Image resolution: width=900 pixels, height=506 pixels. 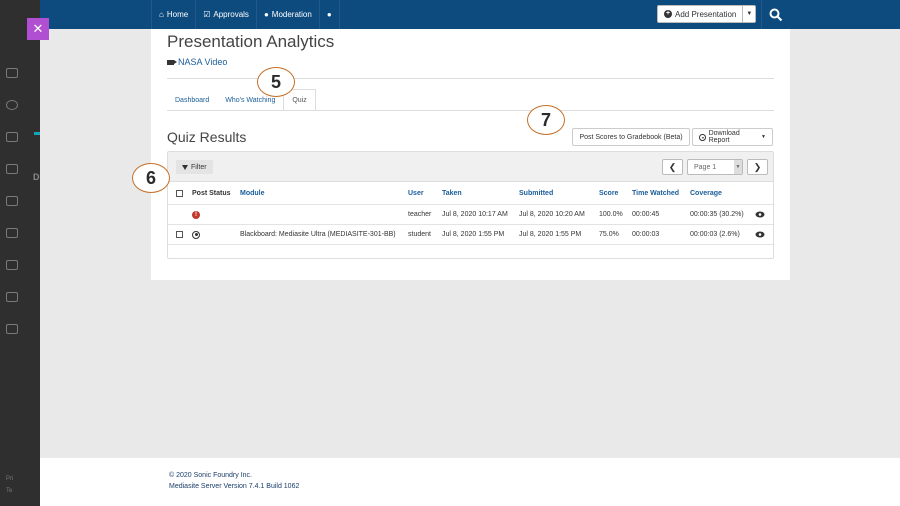 I want to click on check-square-icon: ☑, so click(x=207, y=14).